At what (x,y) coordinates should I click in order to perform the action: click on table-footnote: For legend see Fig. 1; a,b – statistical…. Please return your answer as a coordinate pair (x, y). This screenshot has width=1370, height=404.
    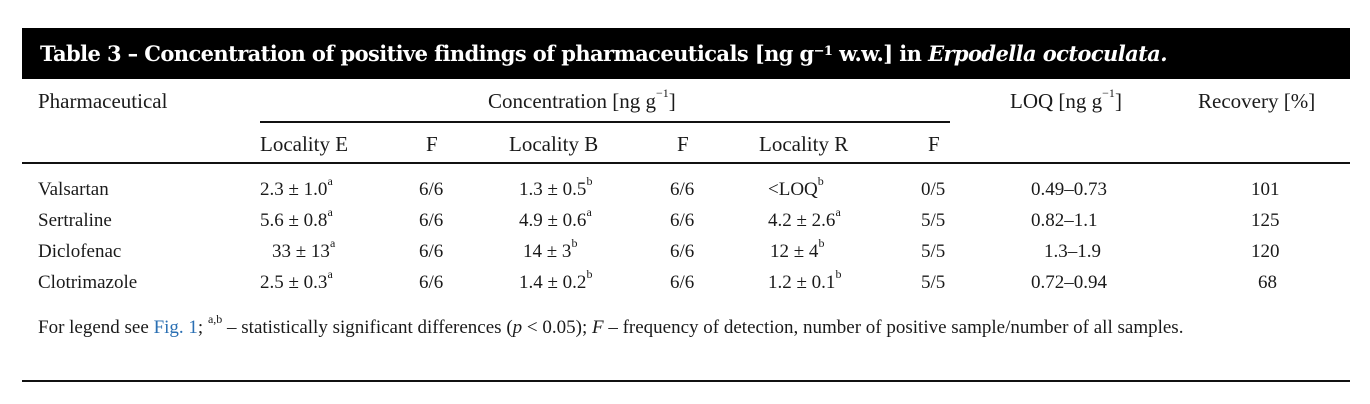
    Looking at the image, I should click on (611, 324).